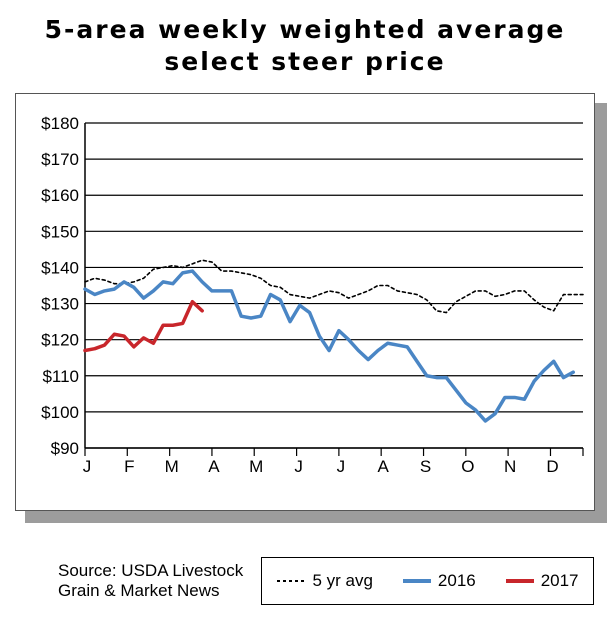 The width and height of the screenshot is (610, 618). I want to click on source-line-2: Grain & Market News, so click(139, 590).